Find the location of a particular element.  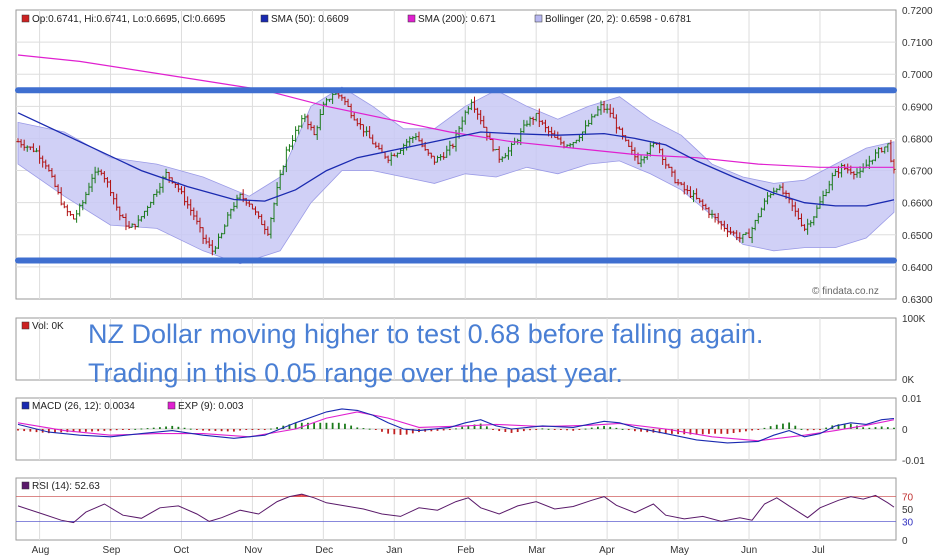

legend-item: SMA (50): 0.6609 is located at coordinates (304, 19).